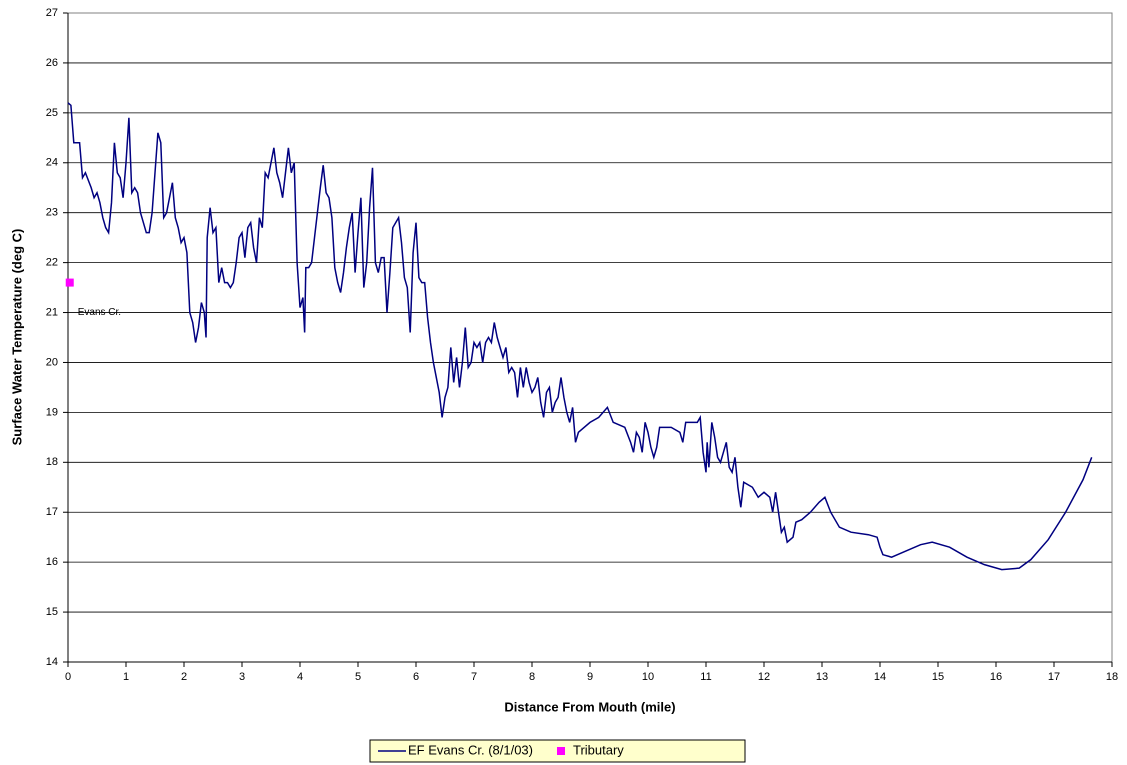 This screenshot has width=1127, height=765. What do you see at coordinates (52, 462) in the screenshot?
I see `y-tick-label: 18` at bounding box center [52, 462].